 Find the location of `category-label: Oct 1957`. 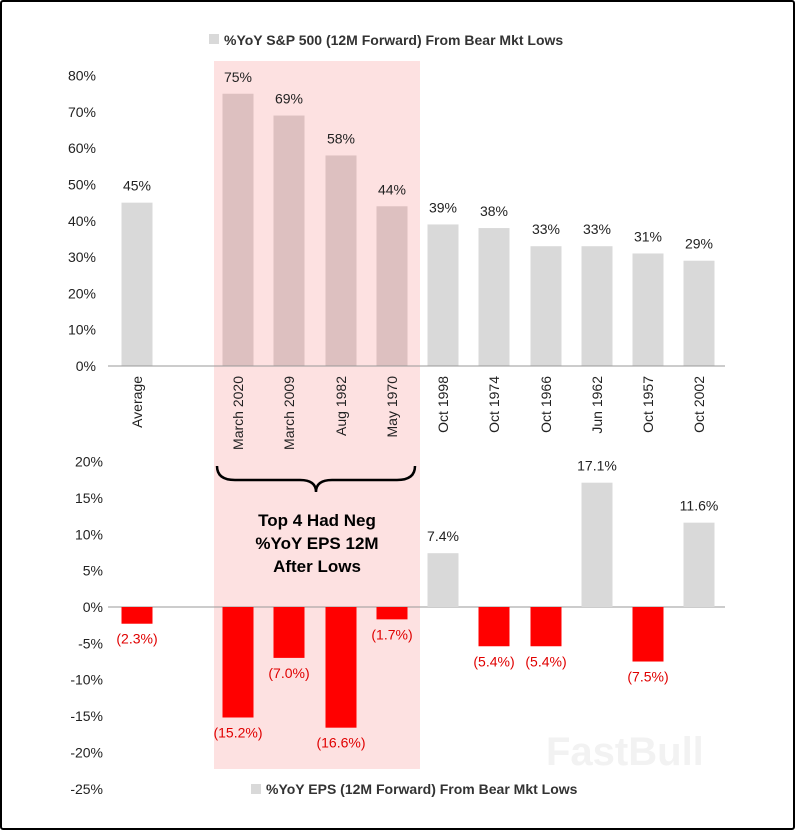

category-label: Oct 1957 is located at coordinates (648, 404).